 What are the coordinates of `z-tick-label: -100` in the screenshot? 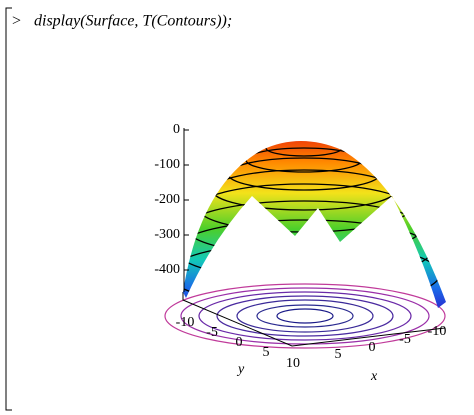 It's located at (167, 164).